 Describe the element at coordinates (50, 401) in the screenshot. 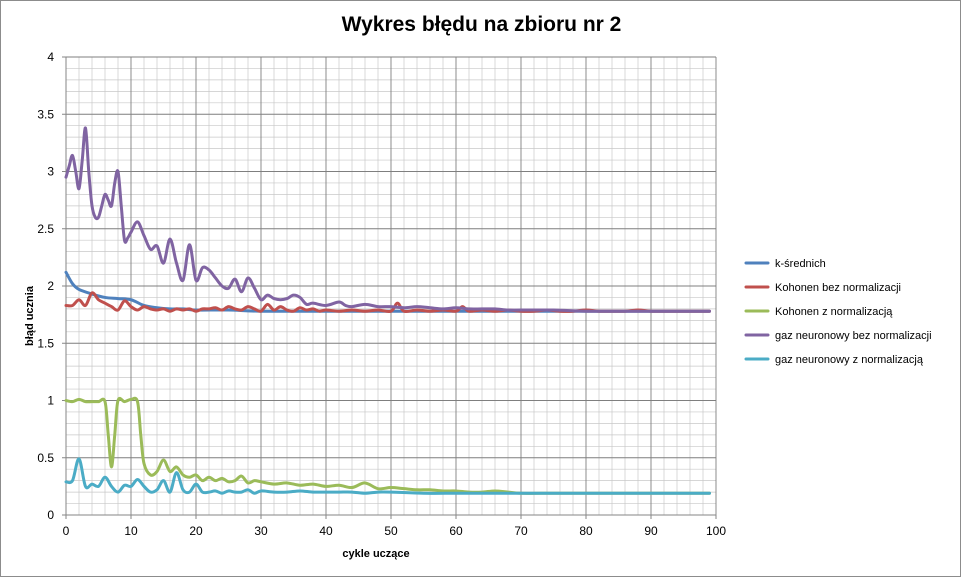

I see `y-tick-label: 1` at that location.